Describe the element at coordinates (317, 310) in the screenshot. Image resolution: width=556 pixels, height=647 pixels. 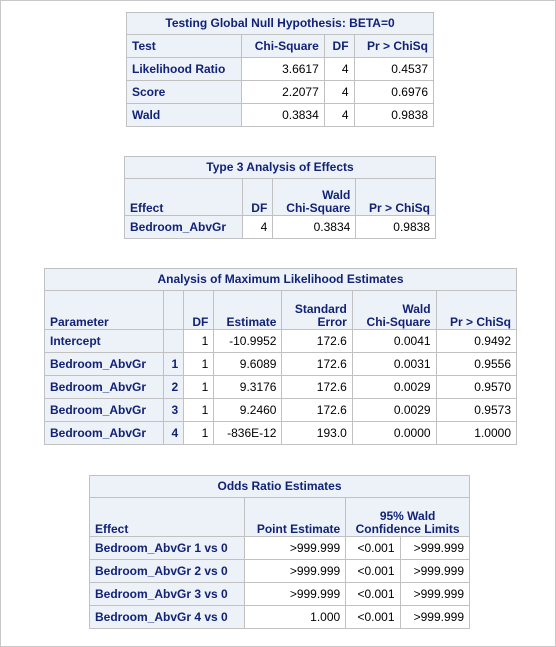
I see `col-header-std-error: Standard Error` at that location.